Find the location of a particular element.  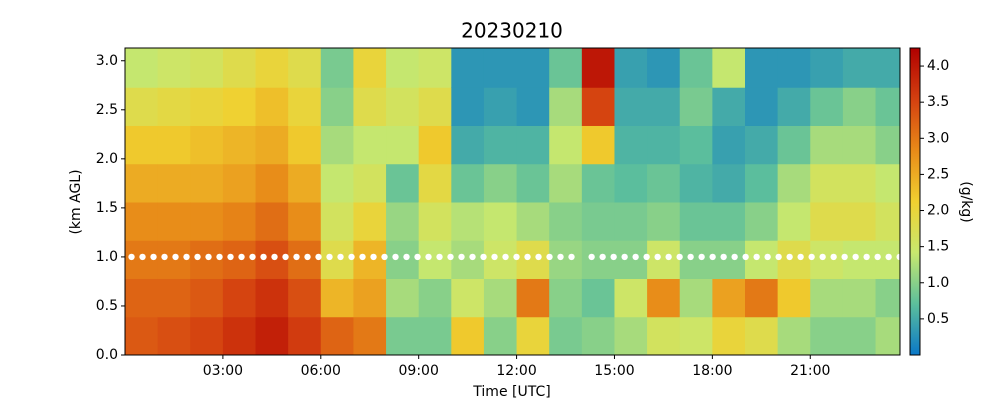

x-tick-label: 18:00 is located at coordinates (712, 371).